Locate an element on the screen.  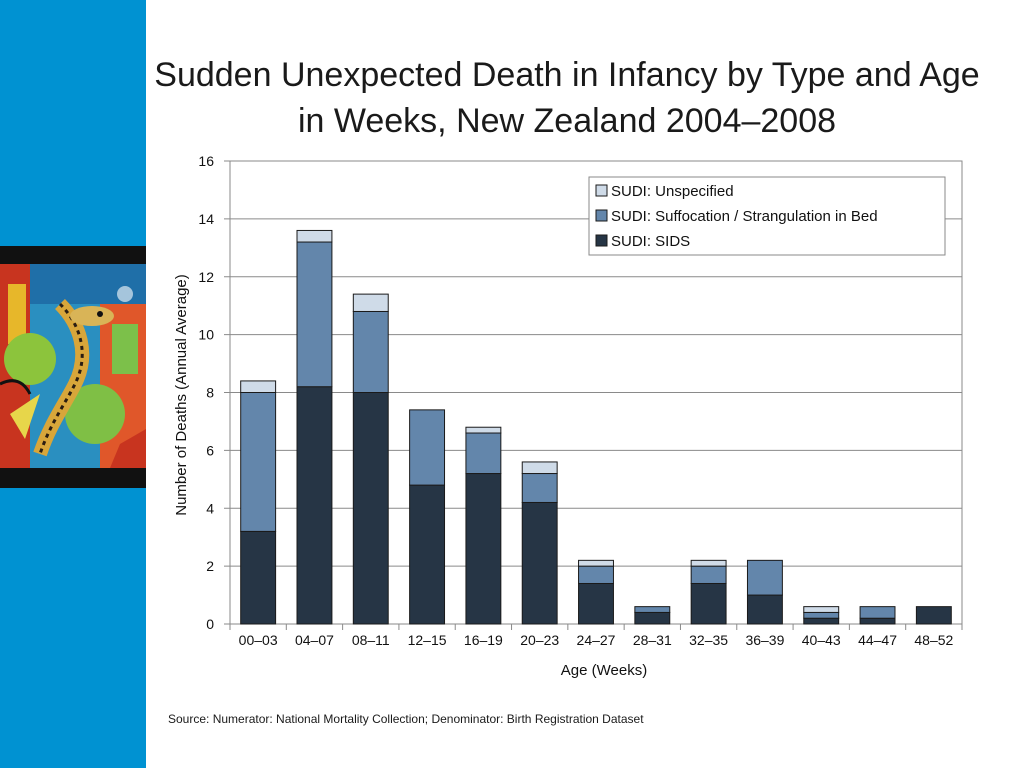
x-tick-label: 00–03 is located at coordinates (258, 640).